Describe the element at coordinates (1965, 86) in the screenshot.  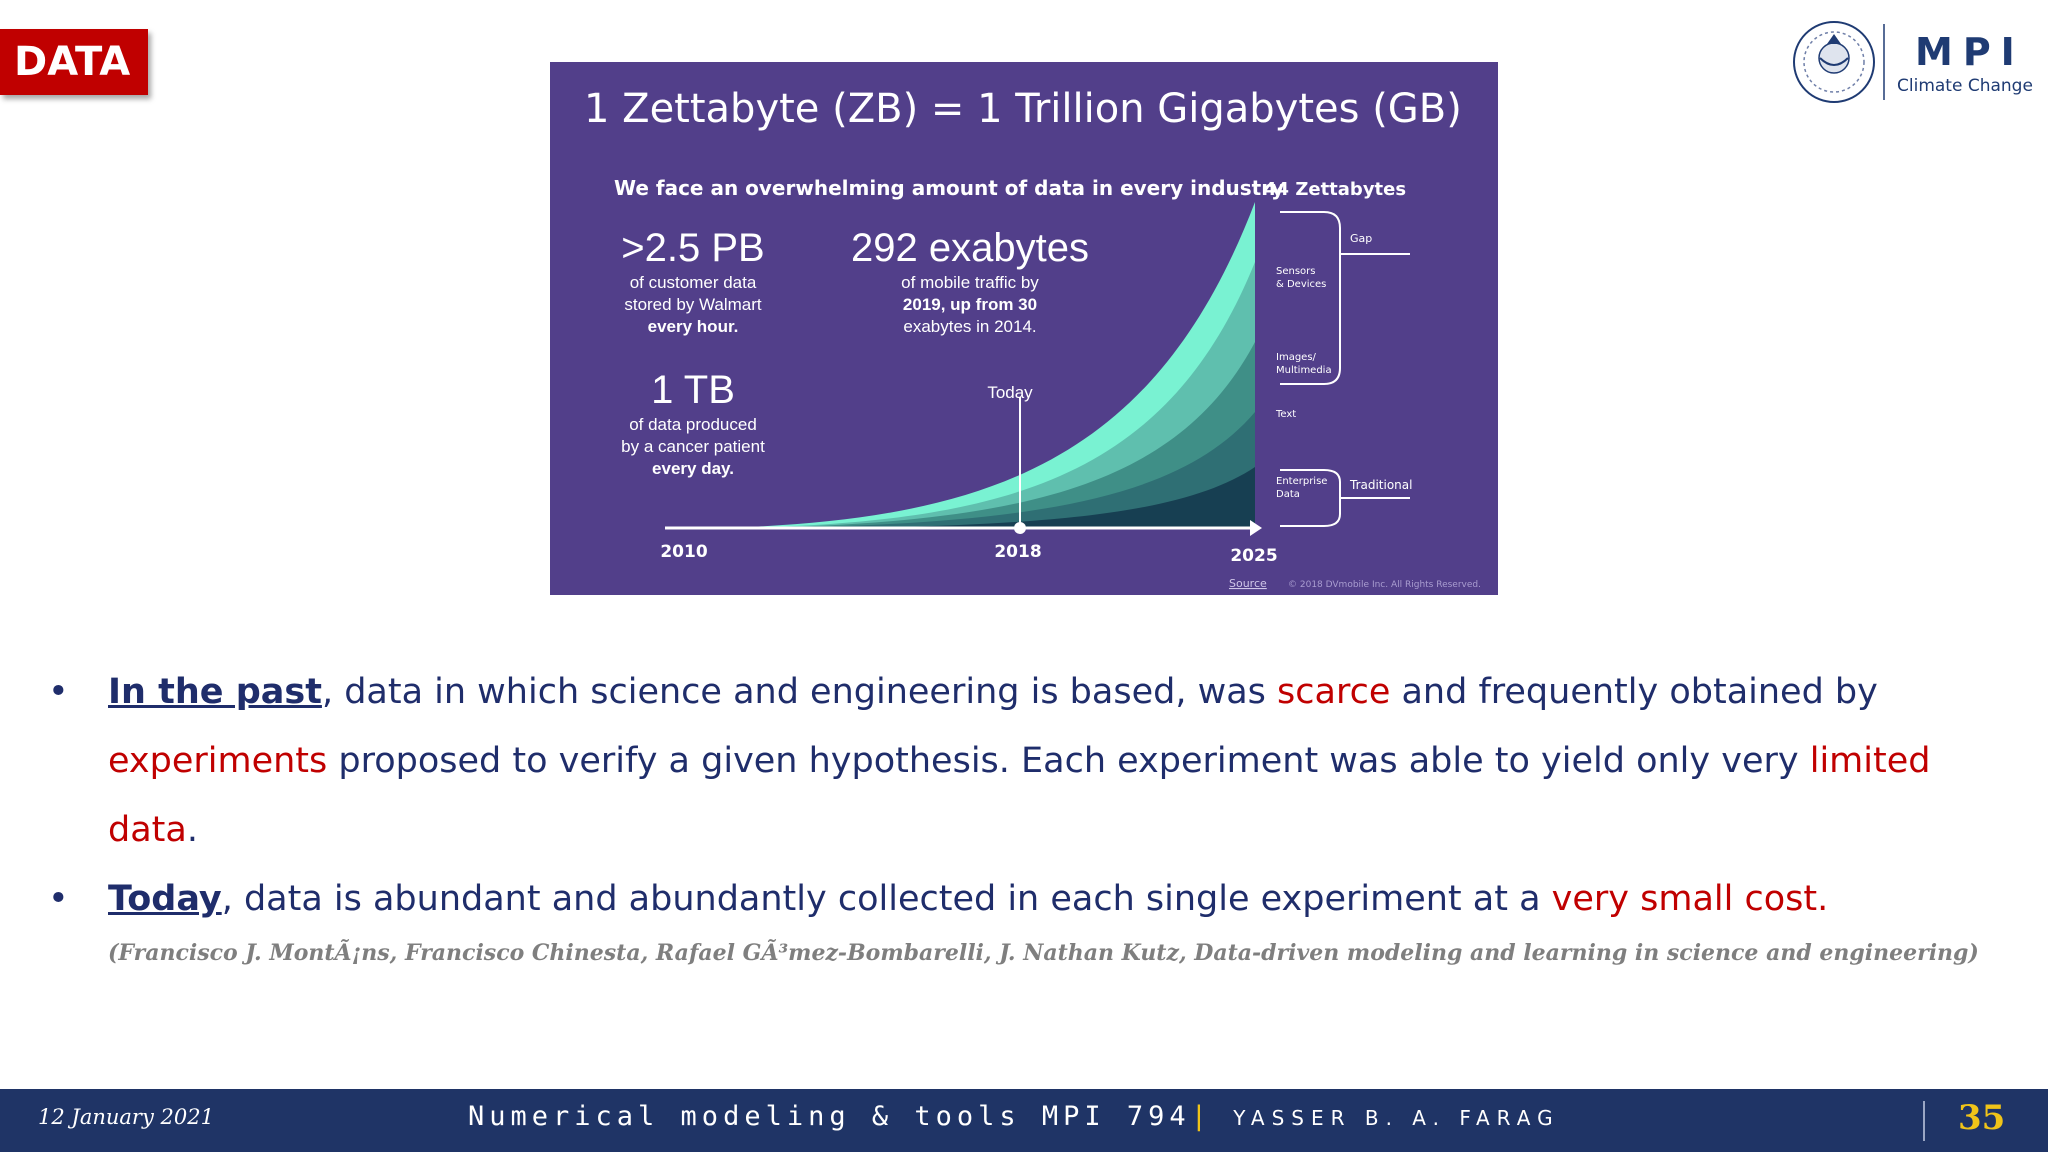
I see `logo-subtitle: Climate Change` at that location.